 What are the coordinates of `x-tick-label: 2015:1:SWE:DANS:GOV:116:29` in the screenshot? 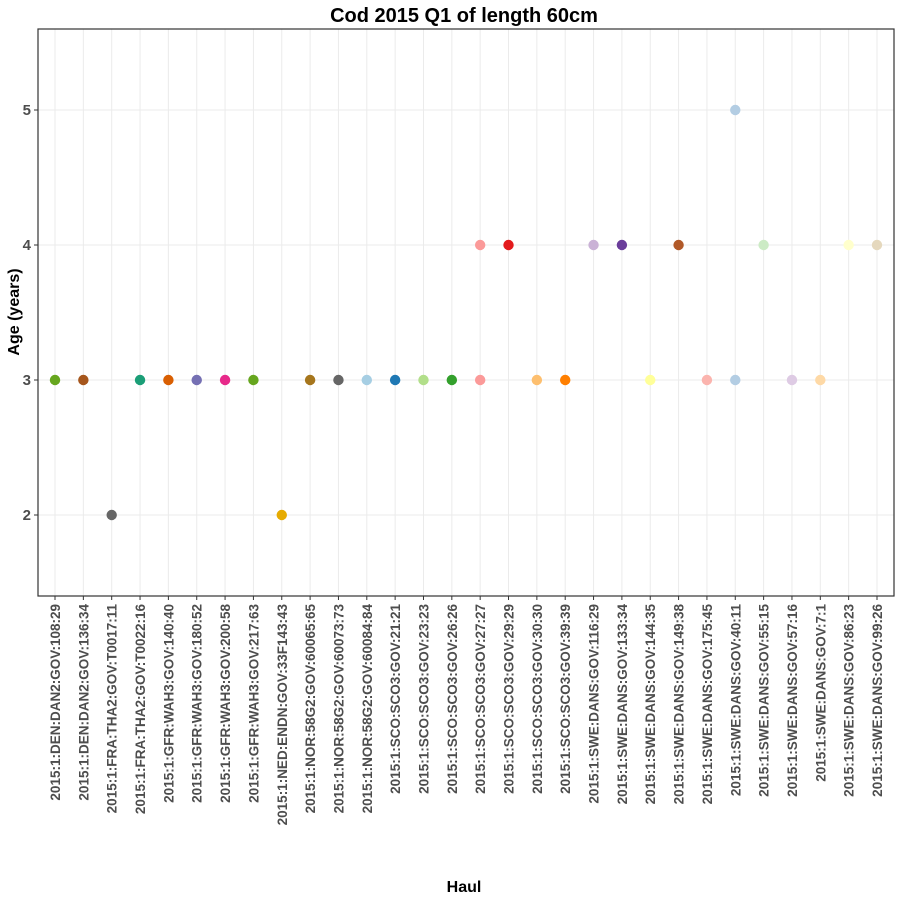 It's located at (594, 704).